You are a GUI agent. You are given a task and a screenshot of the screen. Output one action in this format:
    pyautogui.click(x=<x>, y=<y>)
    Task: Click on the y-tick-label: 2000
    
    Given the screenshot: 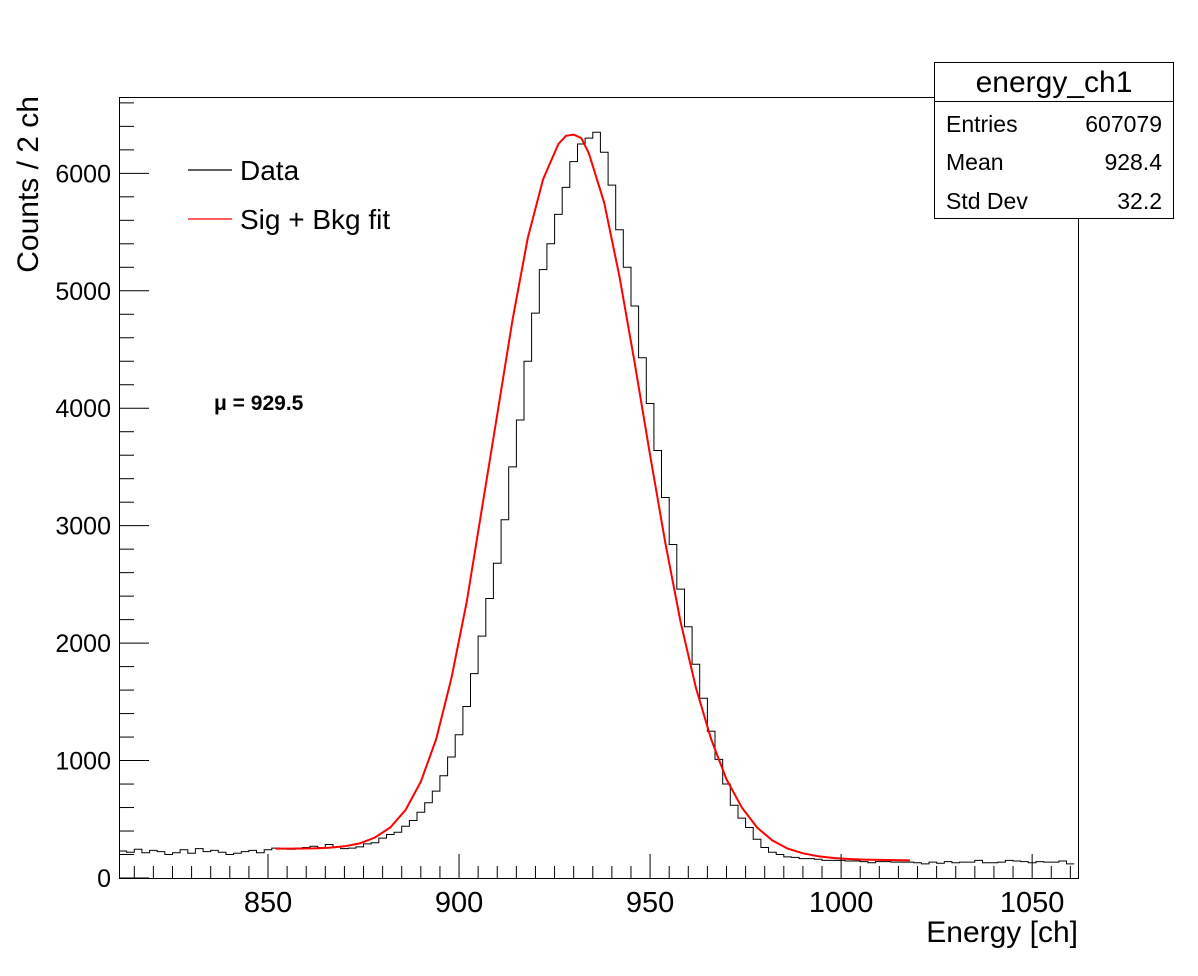 What is the action you would take?
    pyautogui.click(x=83, y=644)
    